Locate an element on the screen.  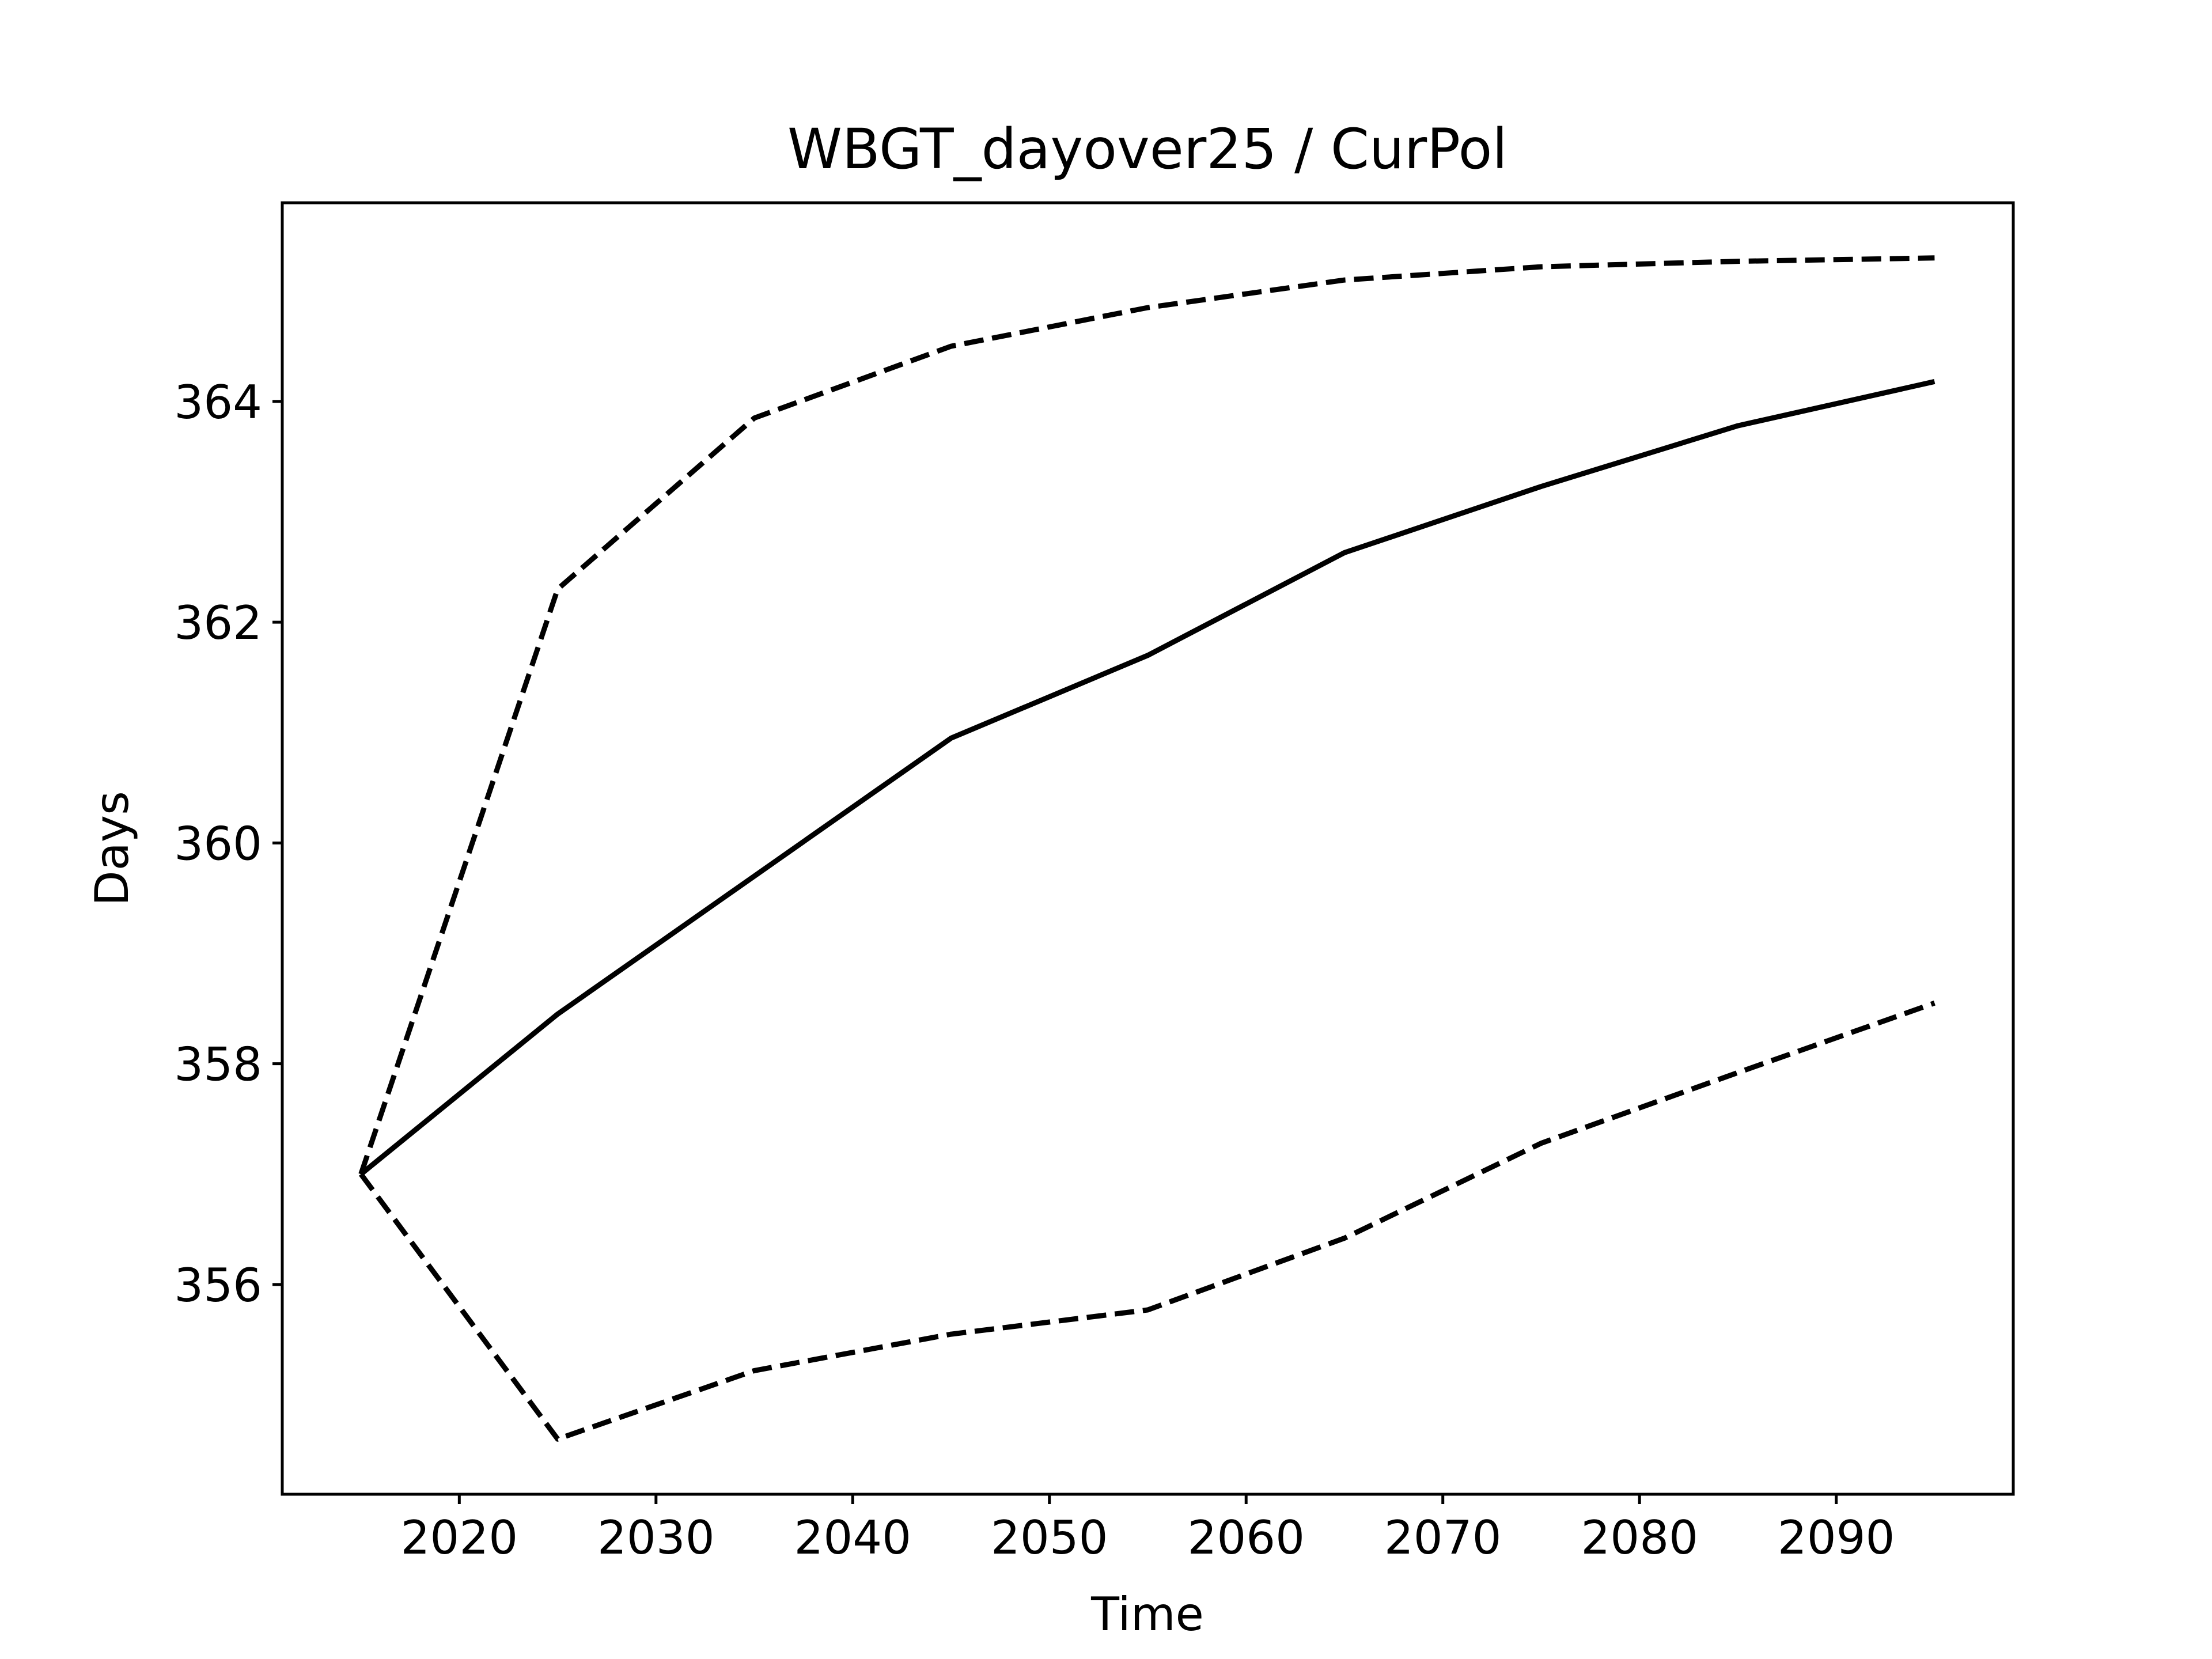
x-tick-label: 2060 is located at coordinates (1246, 1538).